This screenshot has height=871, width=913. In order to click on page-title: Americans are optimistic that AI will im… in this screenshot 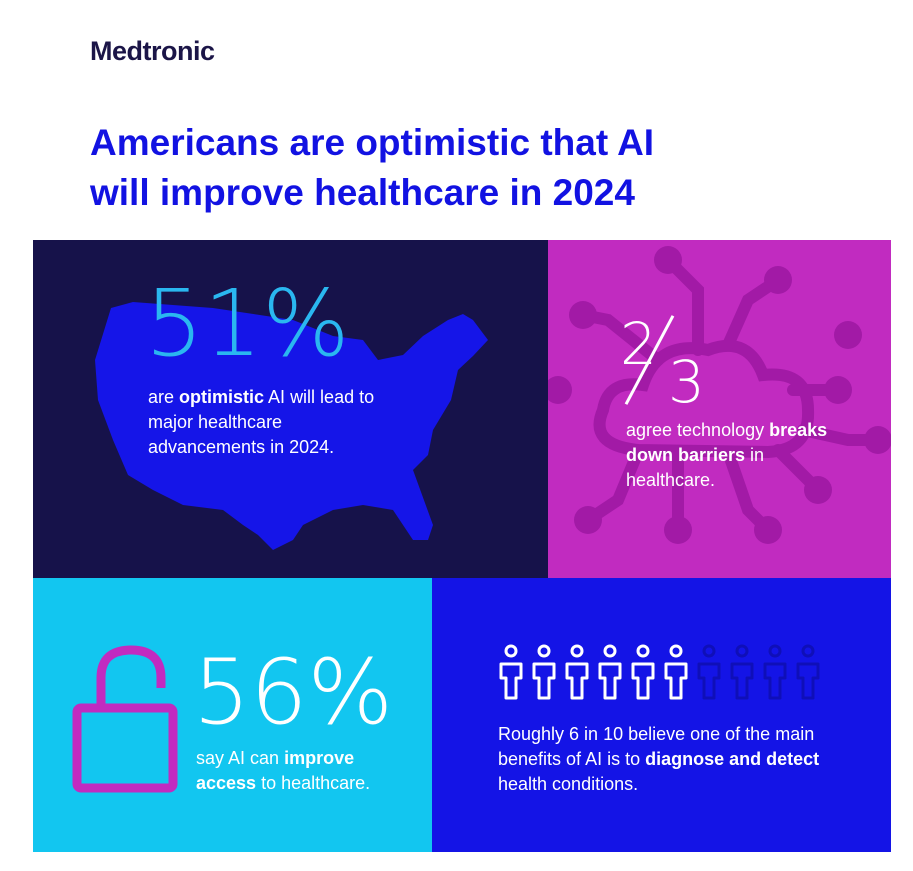, I will do `click(480, 168)`.